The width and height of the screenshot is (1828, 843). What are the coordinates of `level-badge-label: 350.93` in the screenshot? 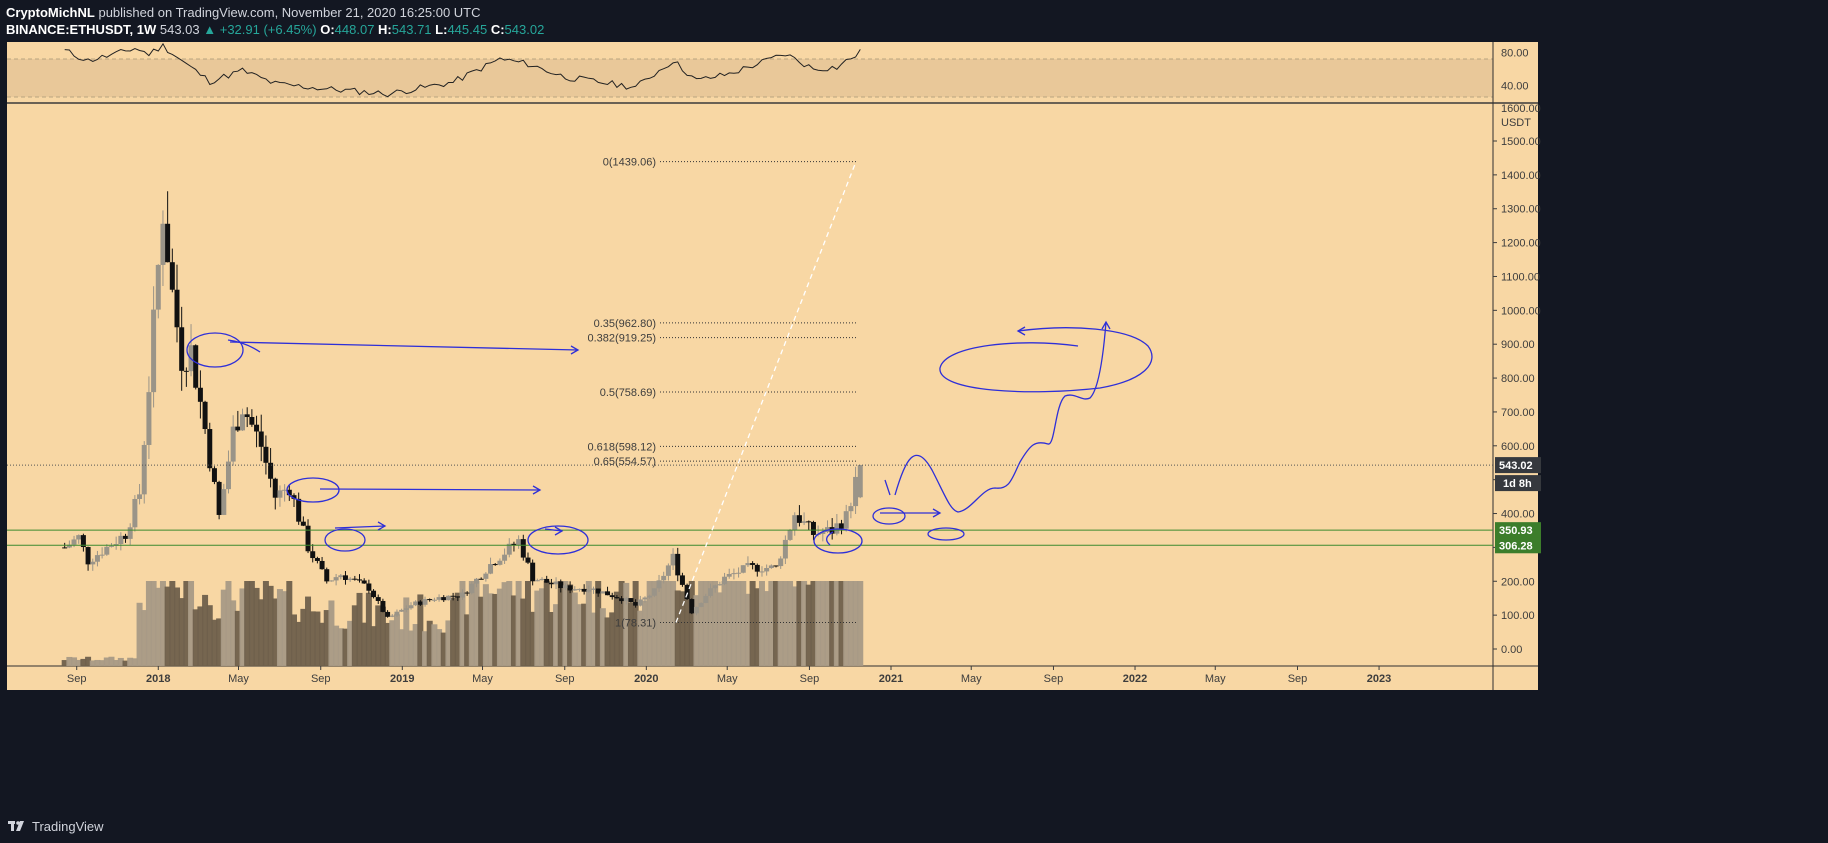 It's located at (1516, 531).